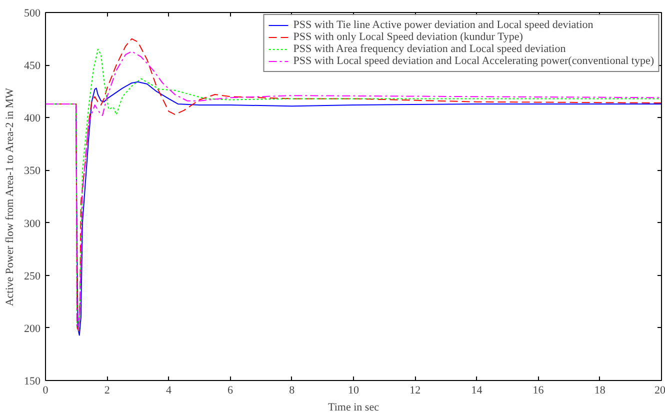 This screenshot has height=416, width=665. I want to click on x-tick-label: 0, so click(45, 390).